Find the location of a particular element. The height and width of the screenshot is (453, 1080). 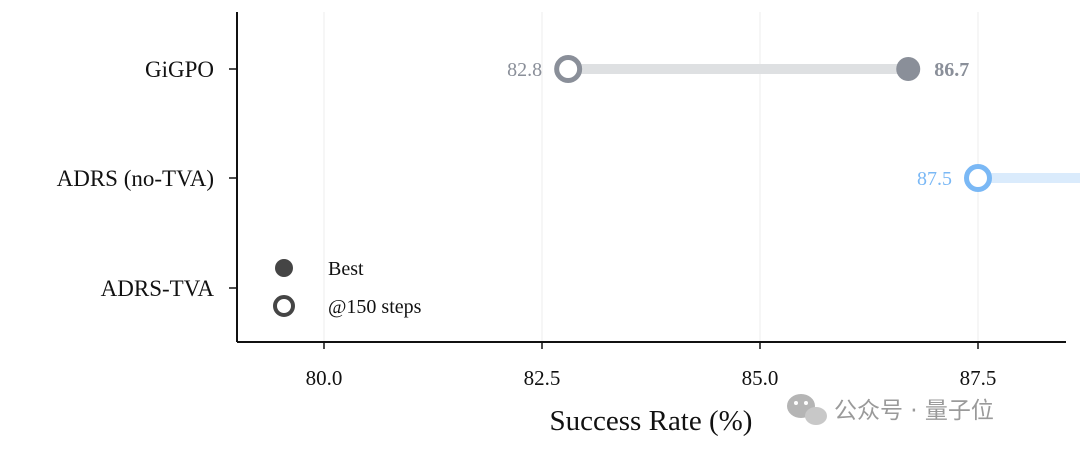

x-tick-label: 87.5 is located at coordinates (978, 378).